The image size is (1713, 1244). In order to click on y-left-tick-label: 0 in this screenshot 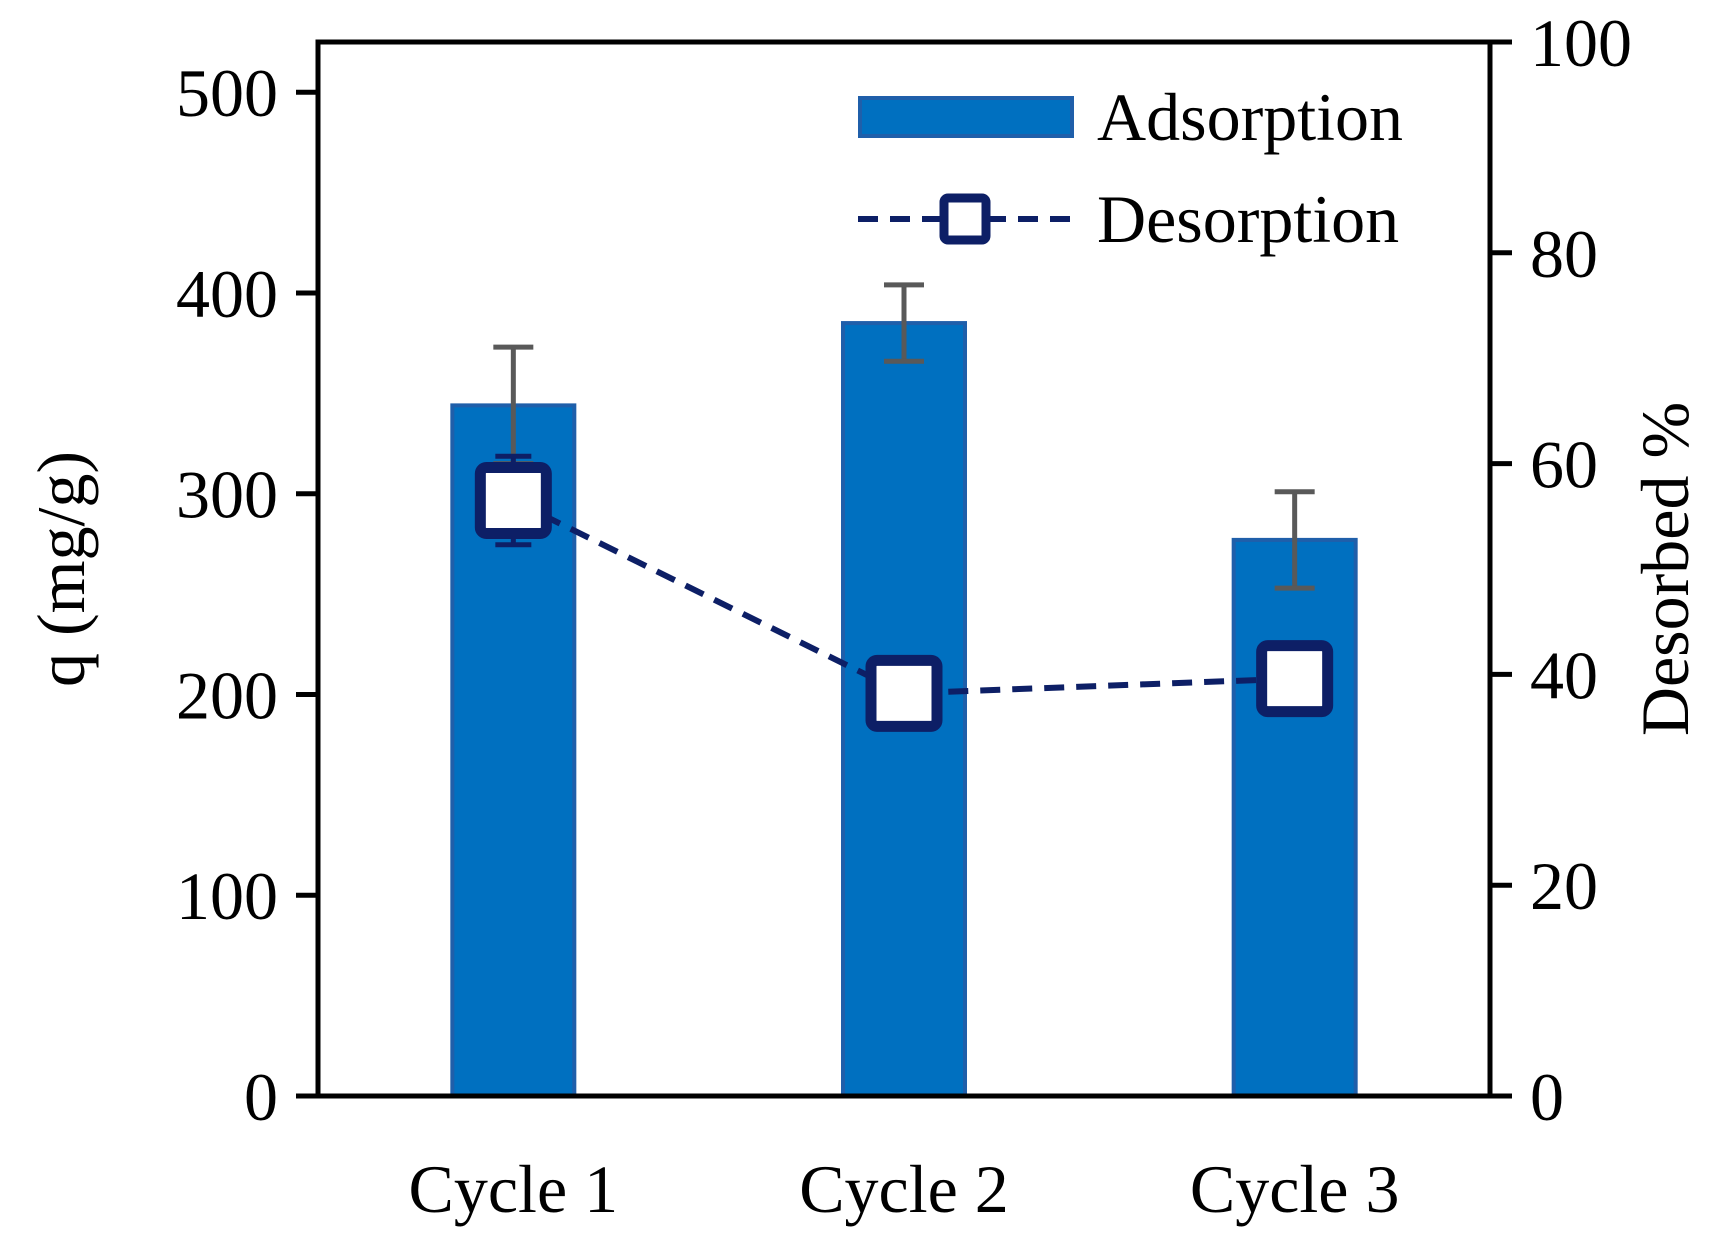, I will do `click(261, 1097)`.